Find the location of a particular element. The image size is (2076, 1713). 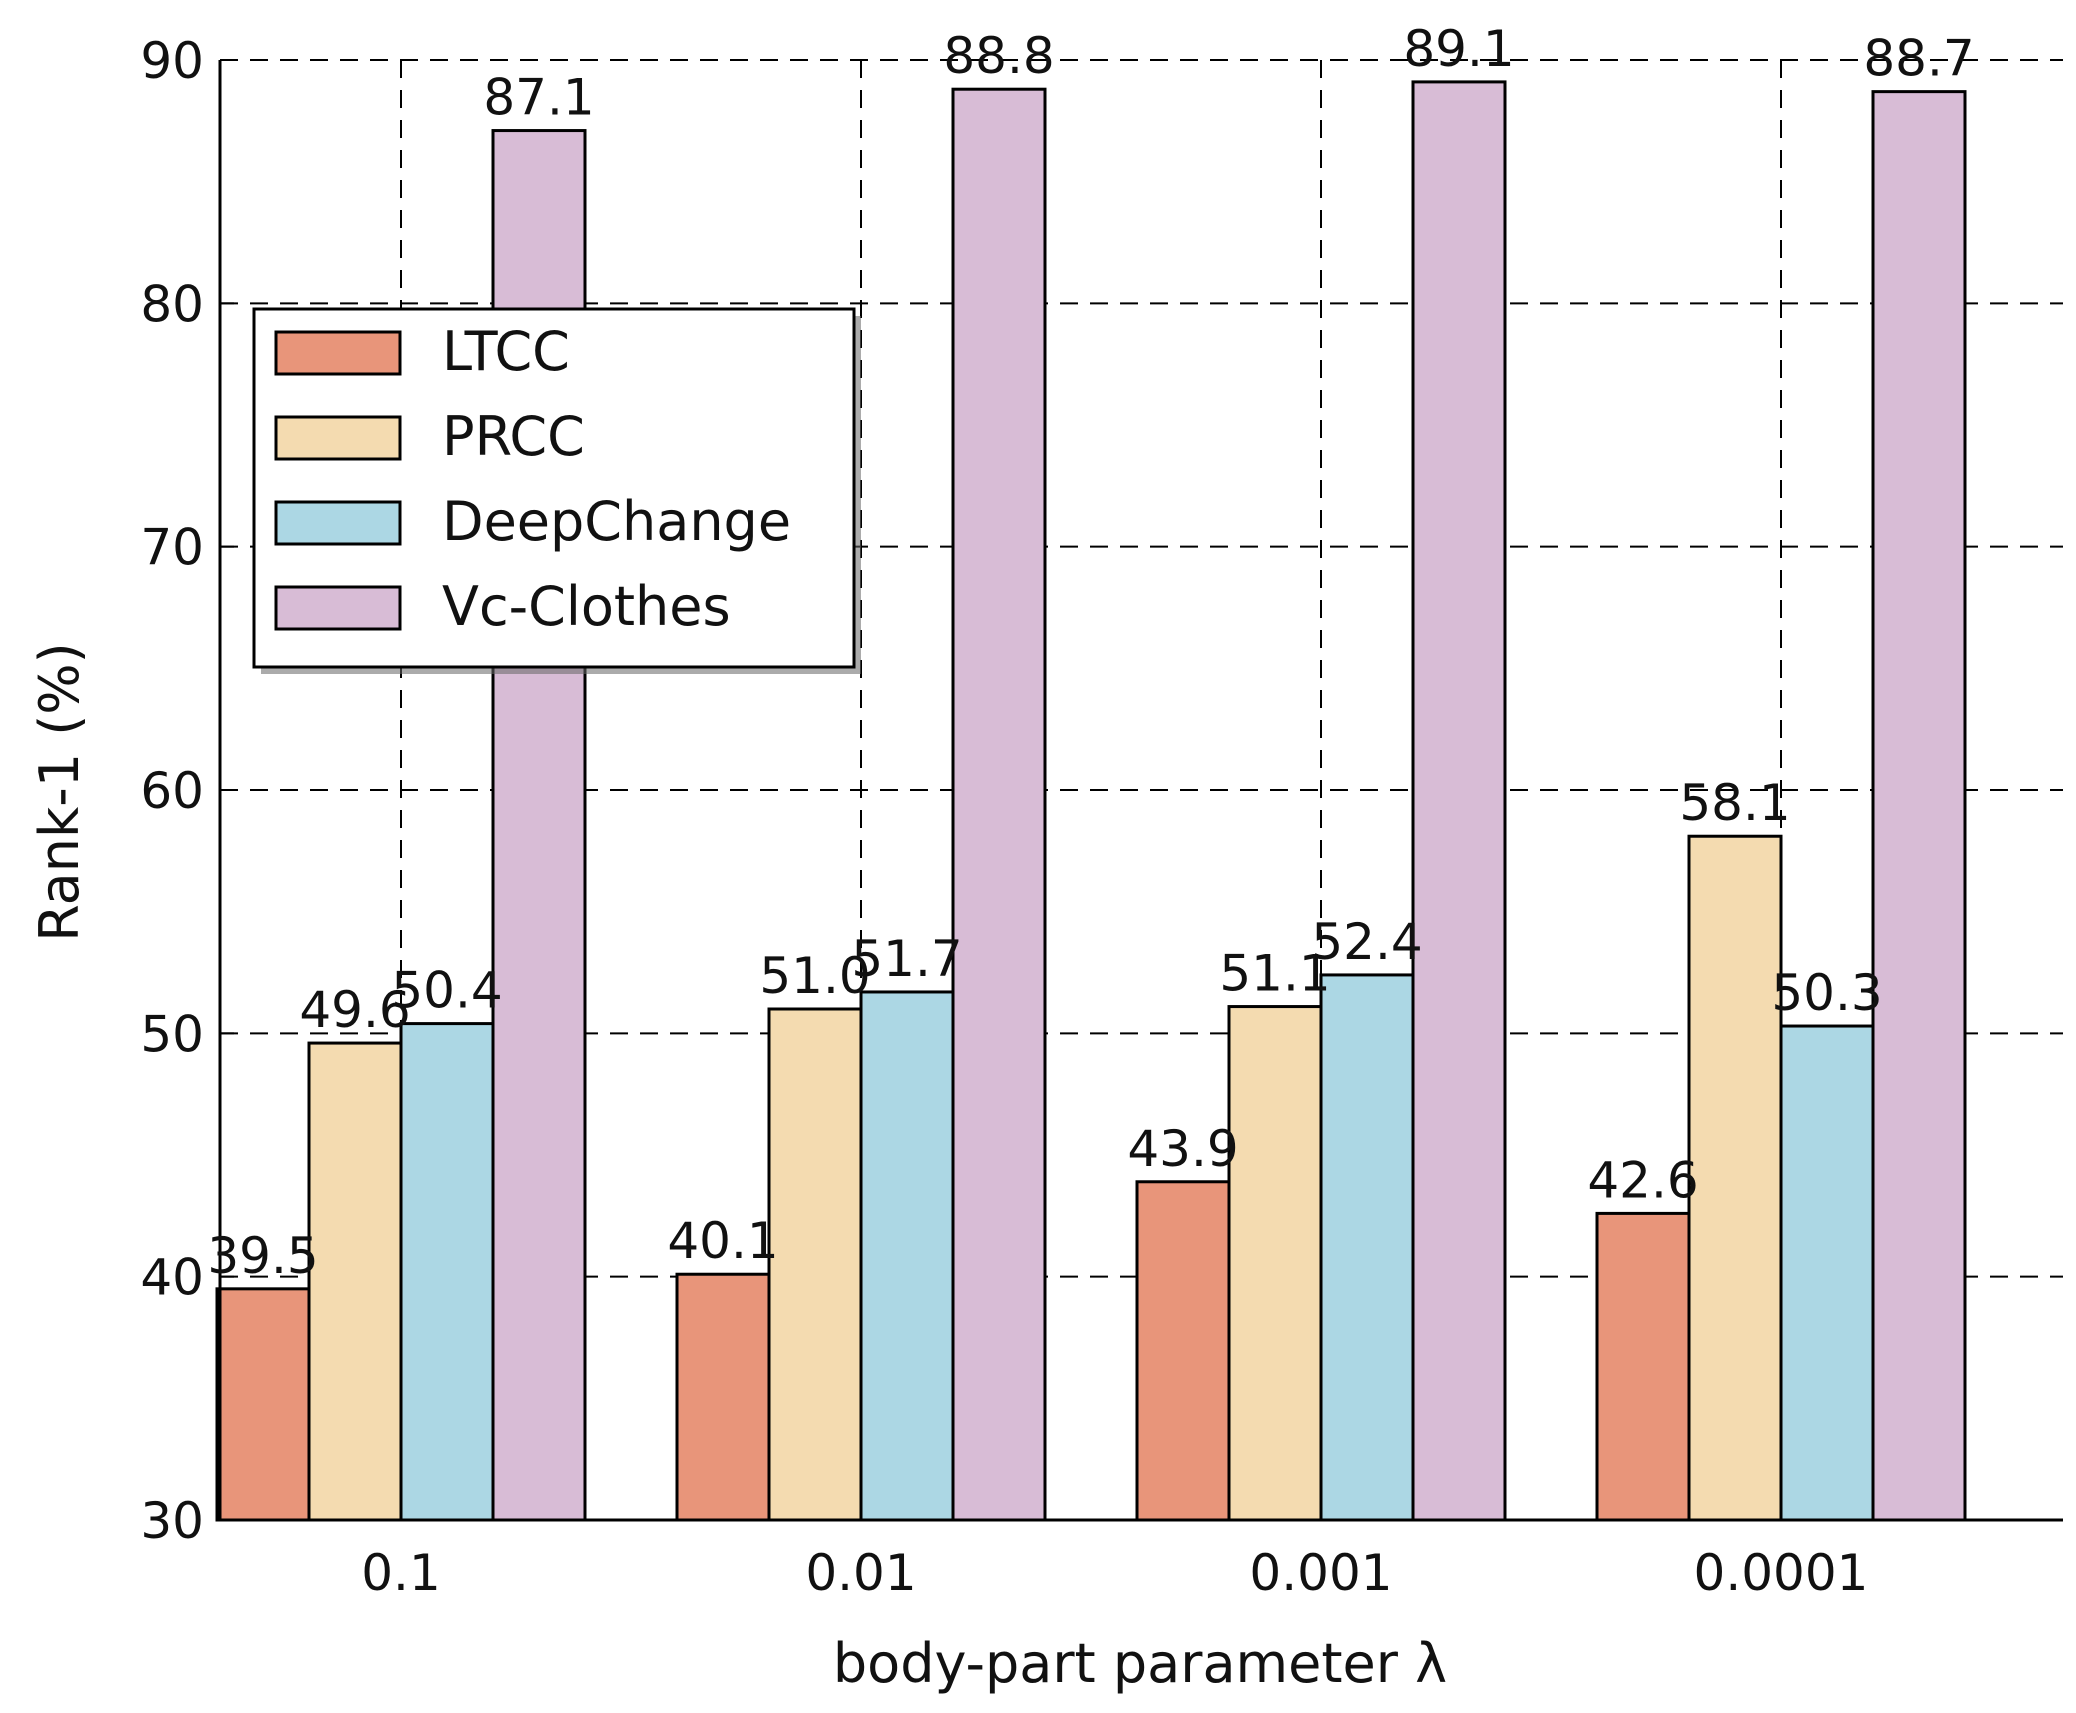

x-axis-title: body-part parameter λ is located at coordinates (1140, 1663).